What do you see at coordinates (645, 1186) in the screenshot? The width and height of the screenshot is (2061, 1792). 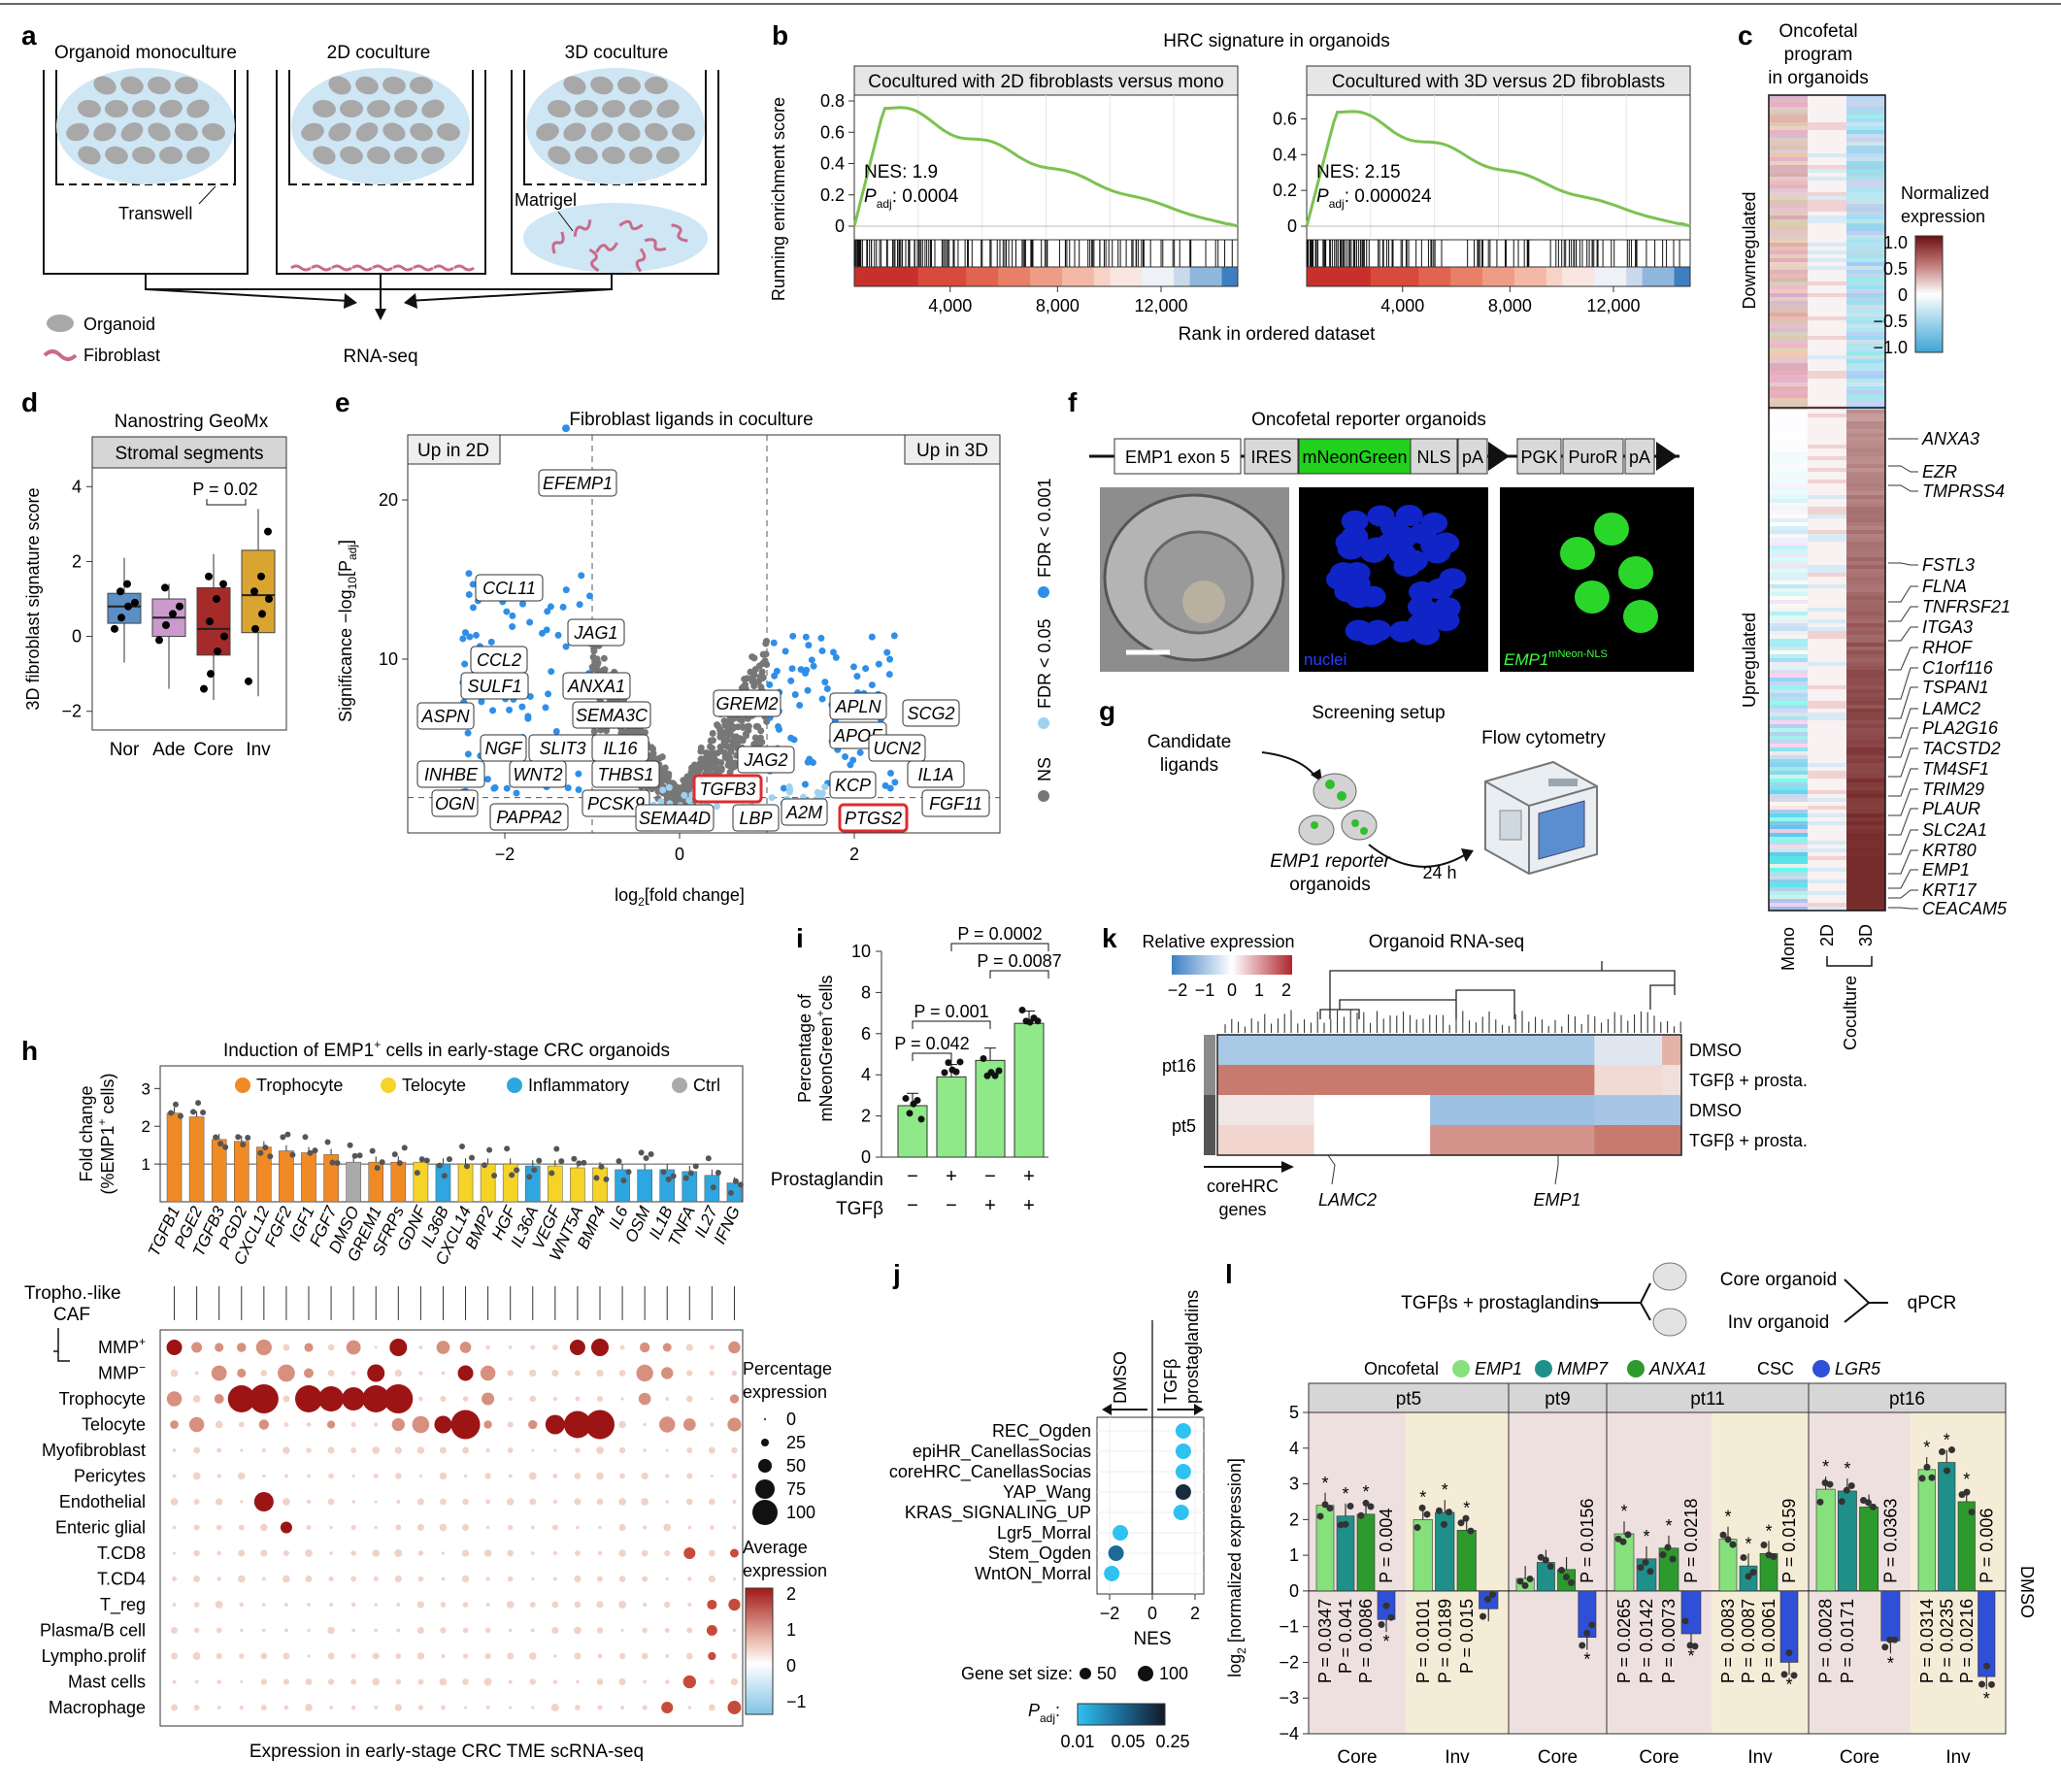 I see `bar-OSM` at bounding box center [645, 1186].